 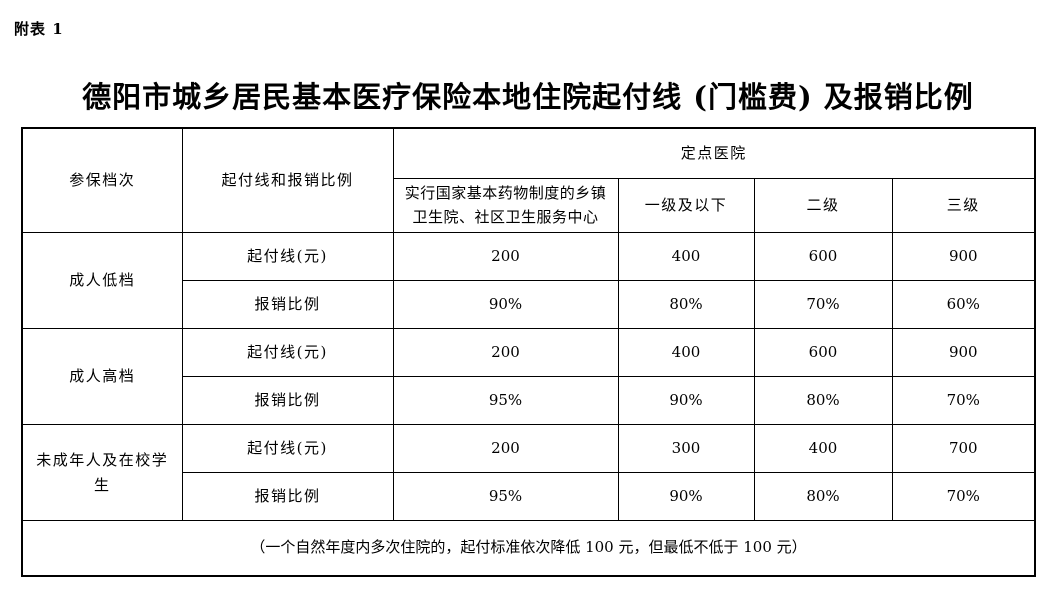 I want to click on header-level-1-below: 一级及以下, so click(x=686, y=205).